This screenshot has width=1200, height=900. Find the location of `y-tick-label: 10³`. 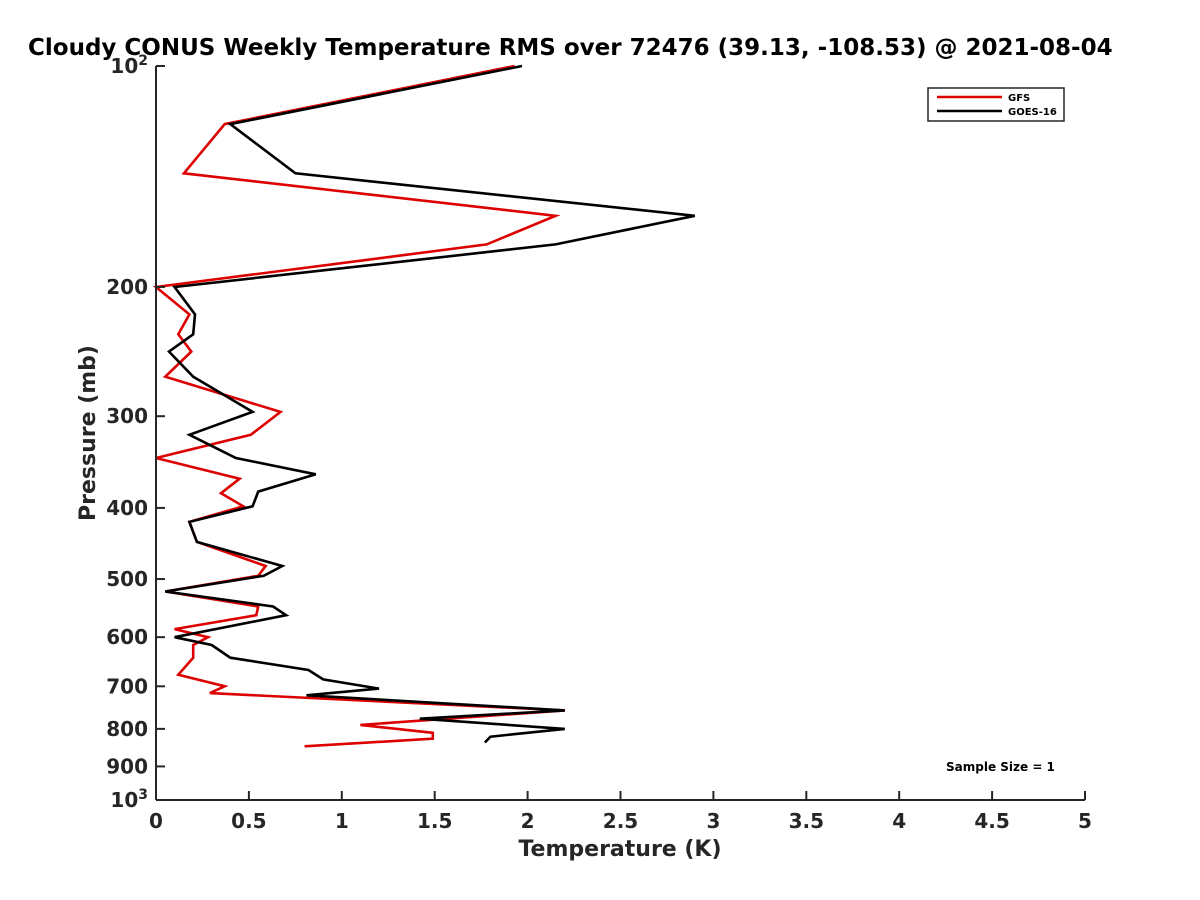

y-tick-label: 10³ is located at coordinates (129, 799).